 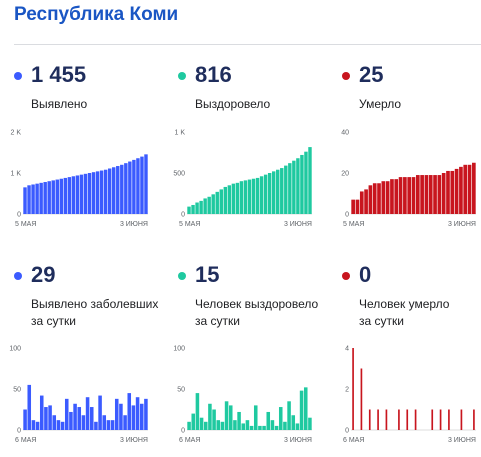 What do you see at coordinates (233, 104) in the screenshot?
I see `stat-label: Выздоровело` at bounding box center [233, 104].